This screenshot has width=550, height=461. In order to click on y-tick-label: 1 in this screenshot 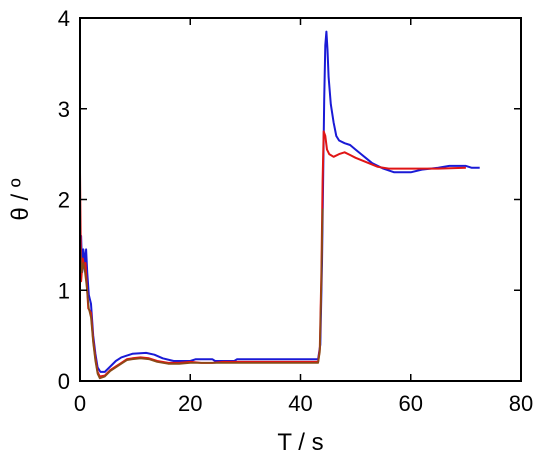, I will do `click(64, 290)`.